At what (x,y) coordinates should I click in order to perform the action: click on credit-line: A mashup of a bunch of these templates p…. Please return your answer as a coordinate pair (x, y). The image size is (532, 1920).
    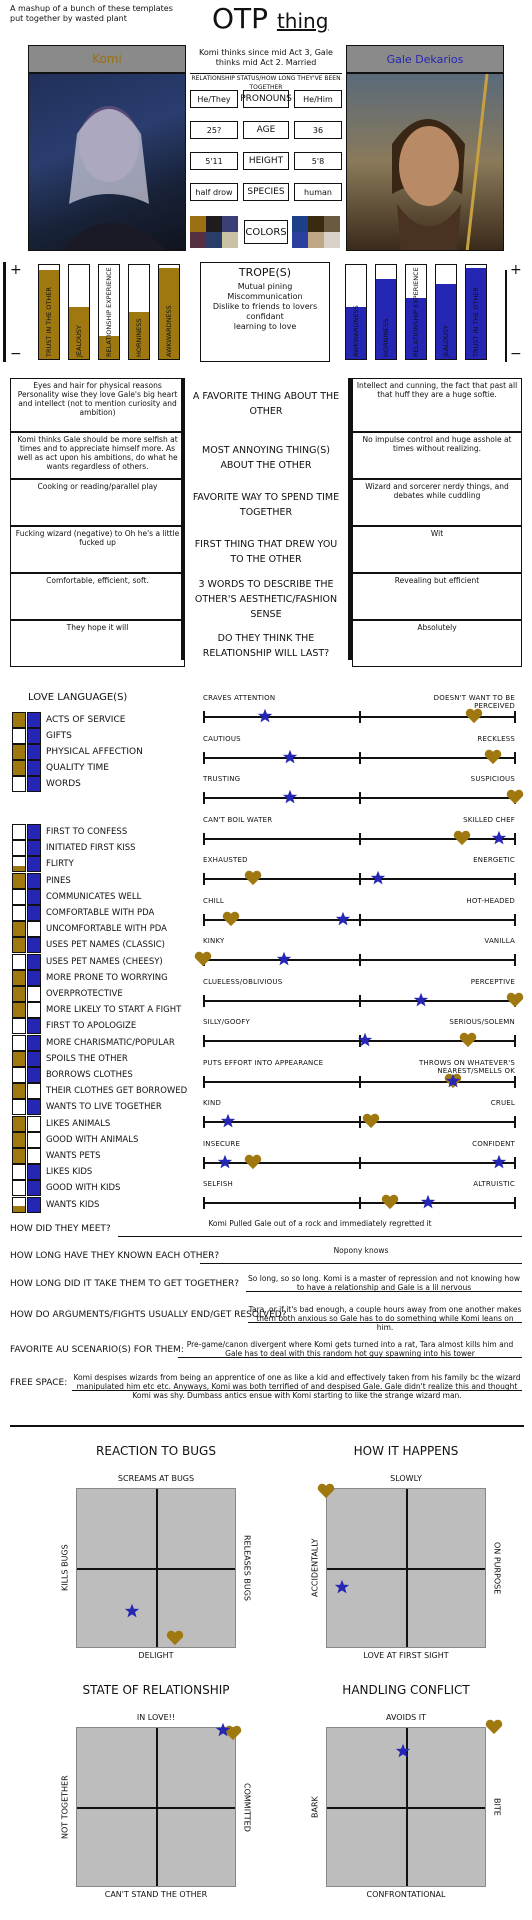
    Looking at the image, I should click on (105, 14).